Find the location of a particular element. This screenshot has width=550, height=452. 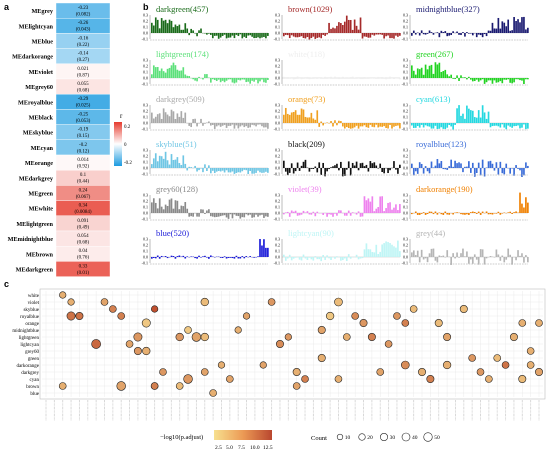

eigengene-title: skyblue(51) is located at coordinates (176, 144).